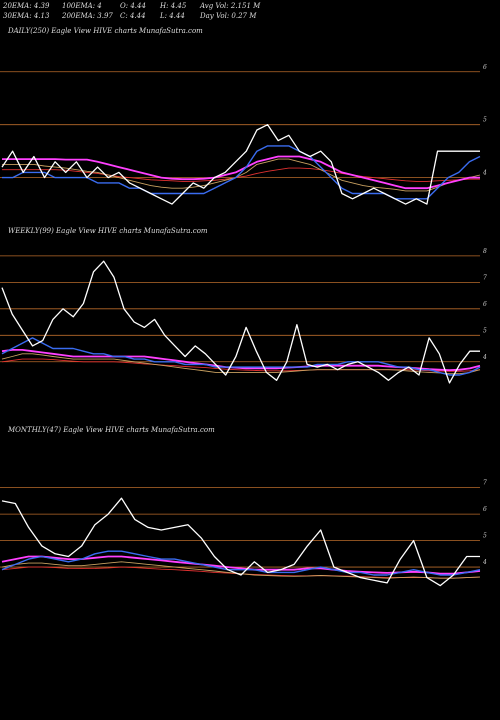 The width and height of the screenshot is (500, 720). What do you see at coordinates (173, 6) in the screenshot?
I see `stat-high: H: 4.45` at bounding box center [173, 6].